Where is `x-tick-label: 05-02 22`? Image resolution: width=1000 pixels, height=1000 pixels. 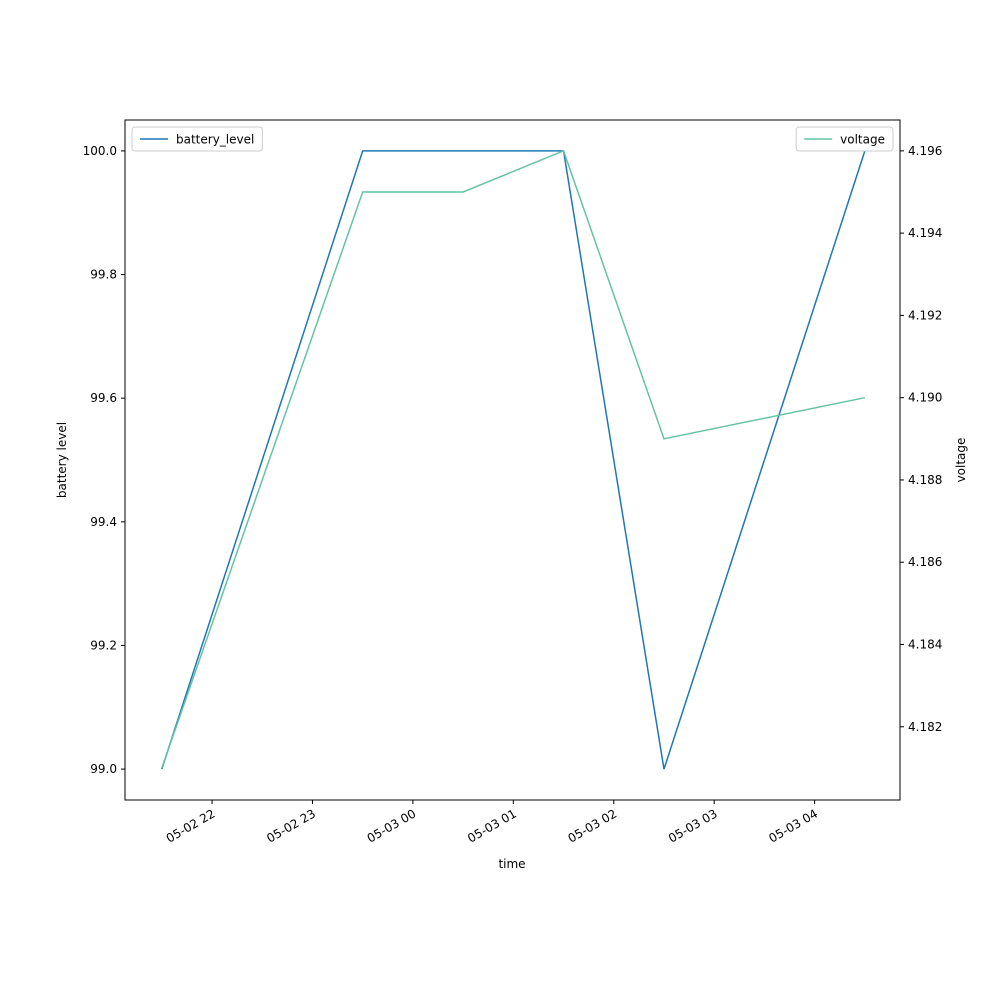
x-tick-label: 05-02 22 is located at coordinates (191, 825).